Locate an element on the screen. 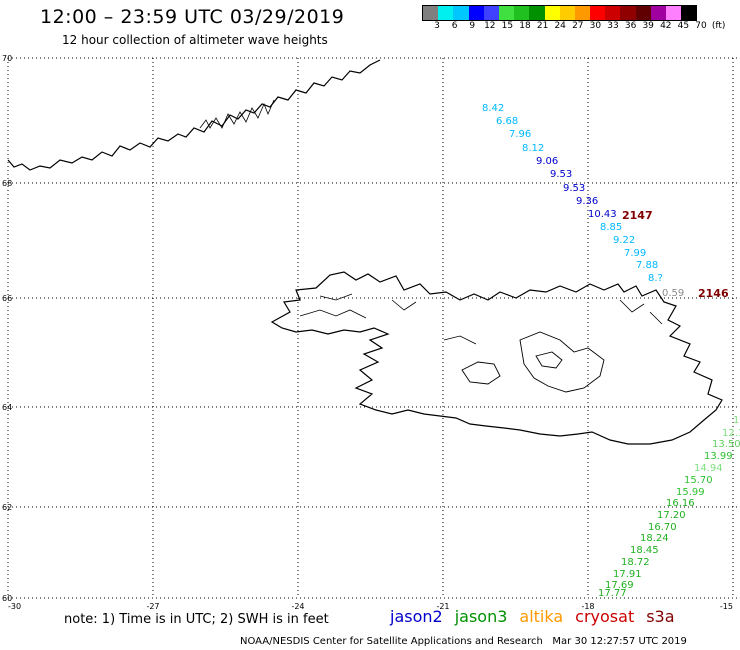 The width and height of the screenshot is (740, 650). satellite-legend-item: altika is located at coordinates (541, 616).